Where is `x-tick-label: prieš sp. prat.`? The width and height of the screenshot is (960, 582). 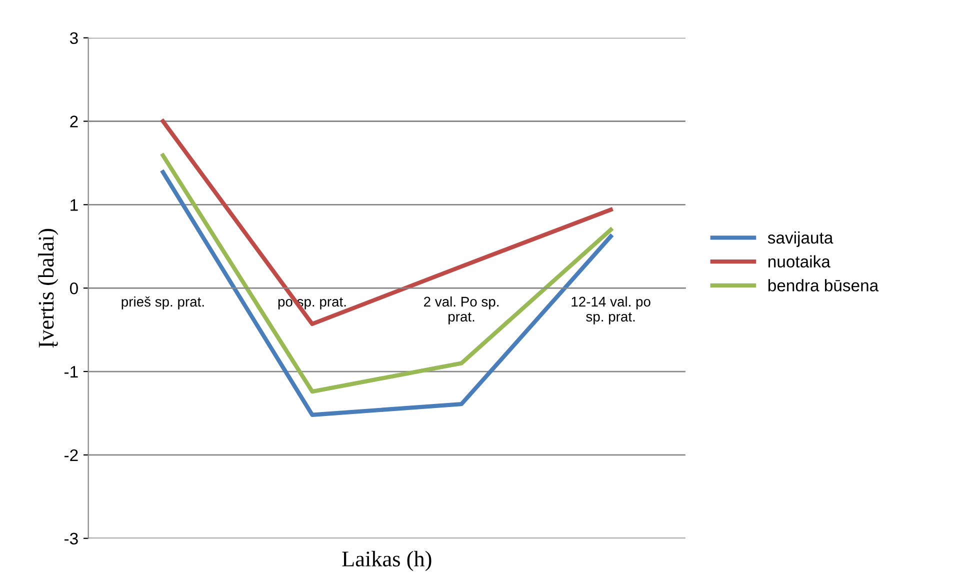 x-tick-label: prieš sp. prat. is located at coordinates (163, 303).